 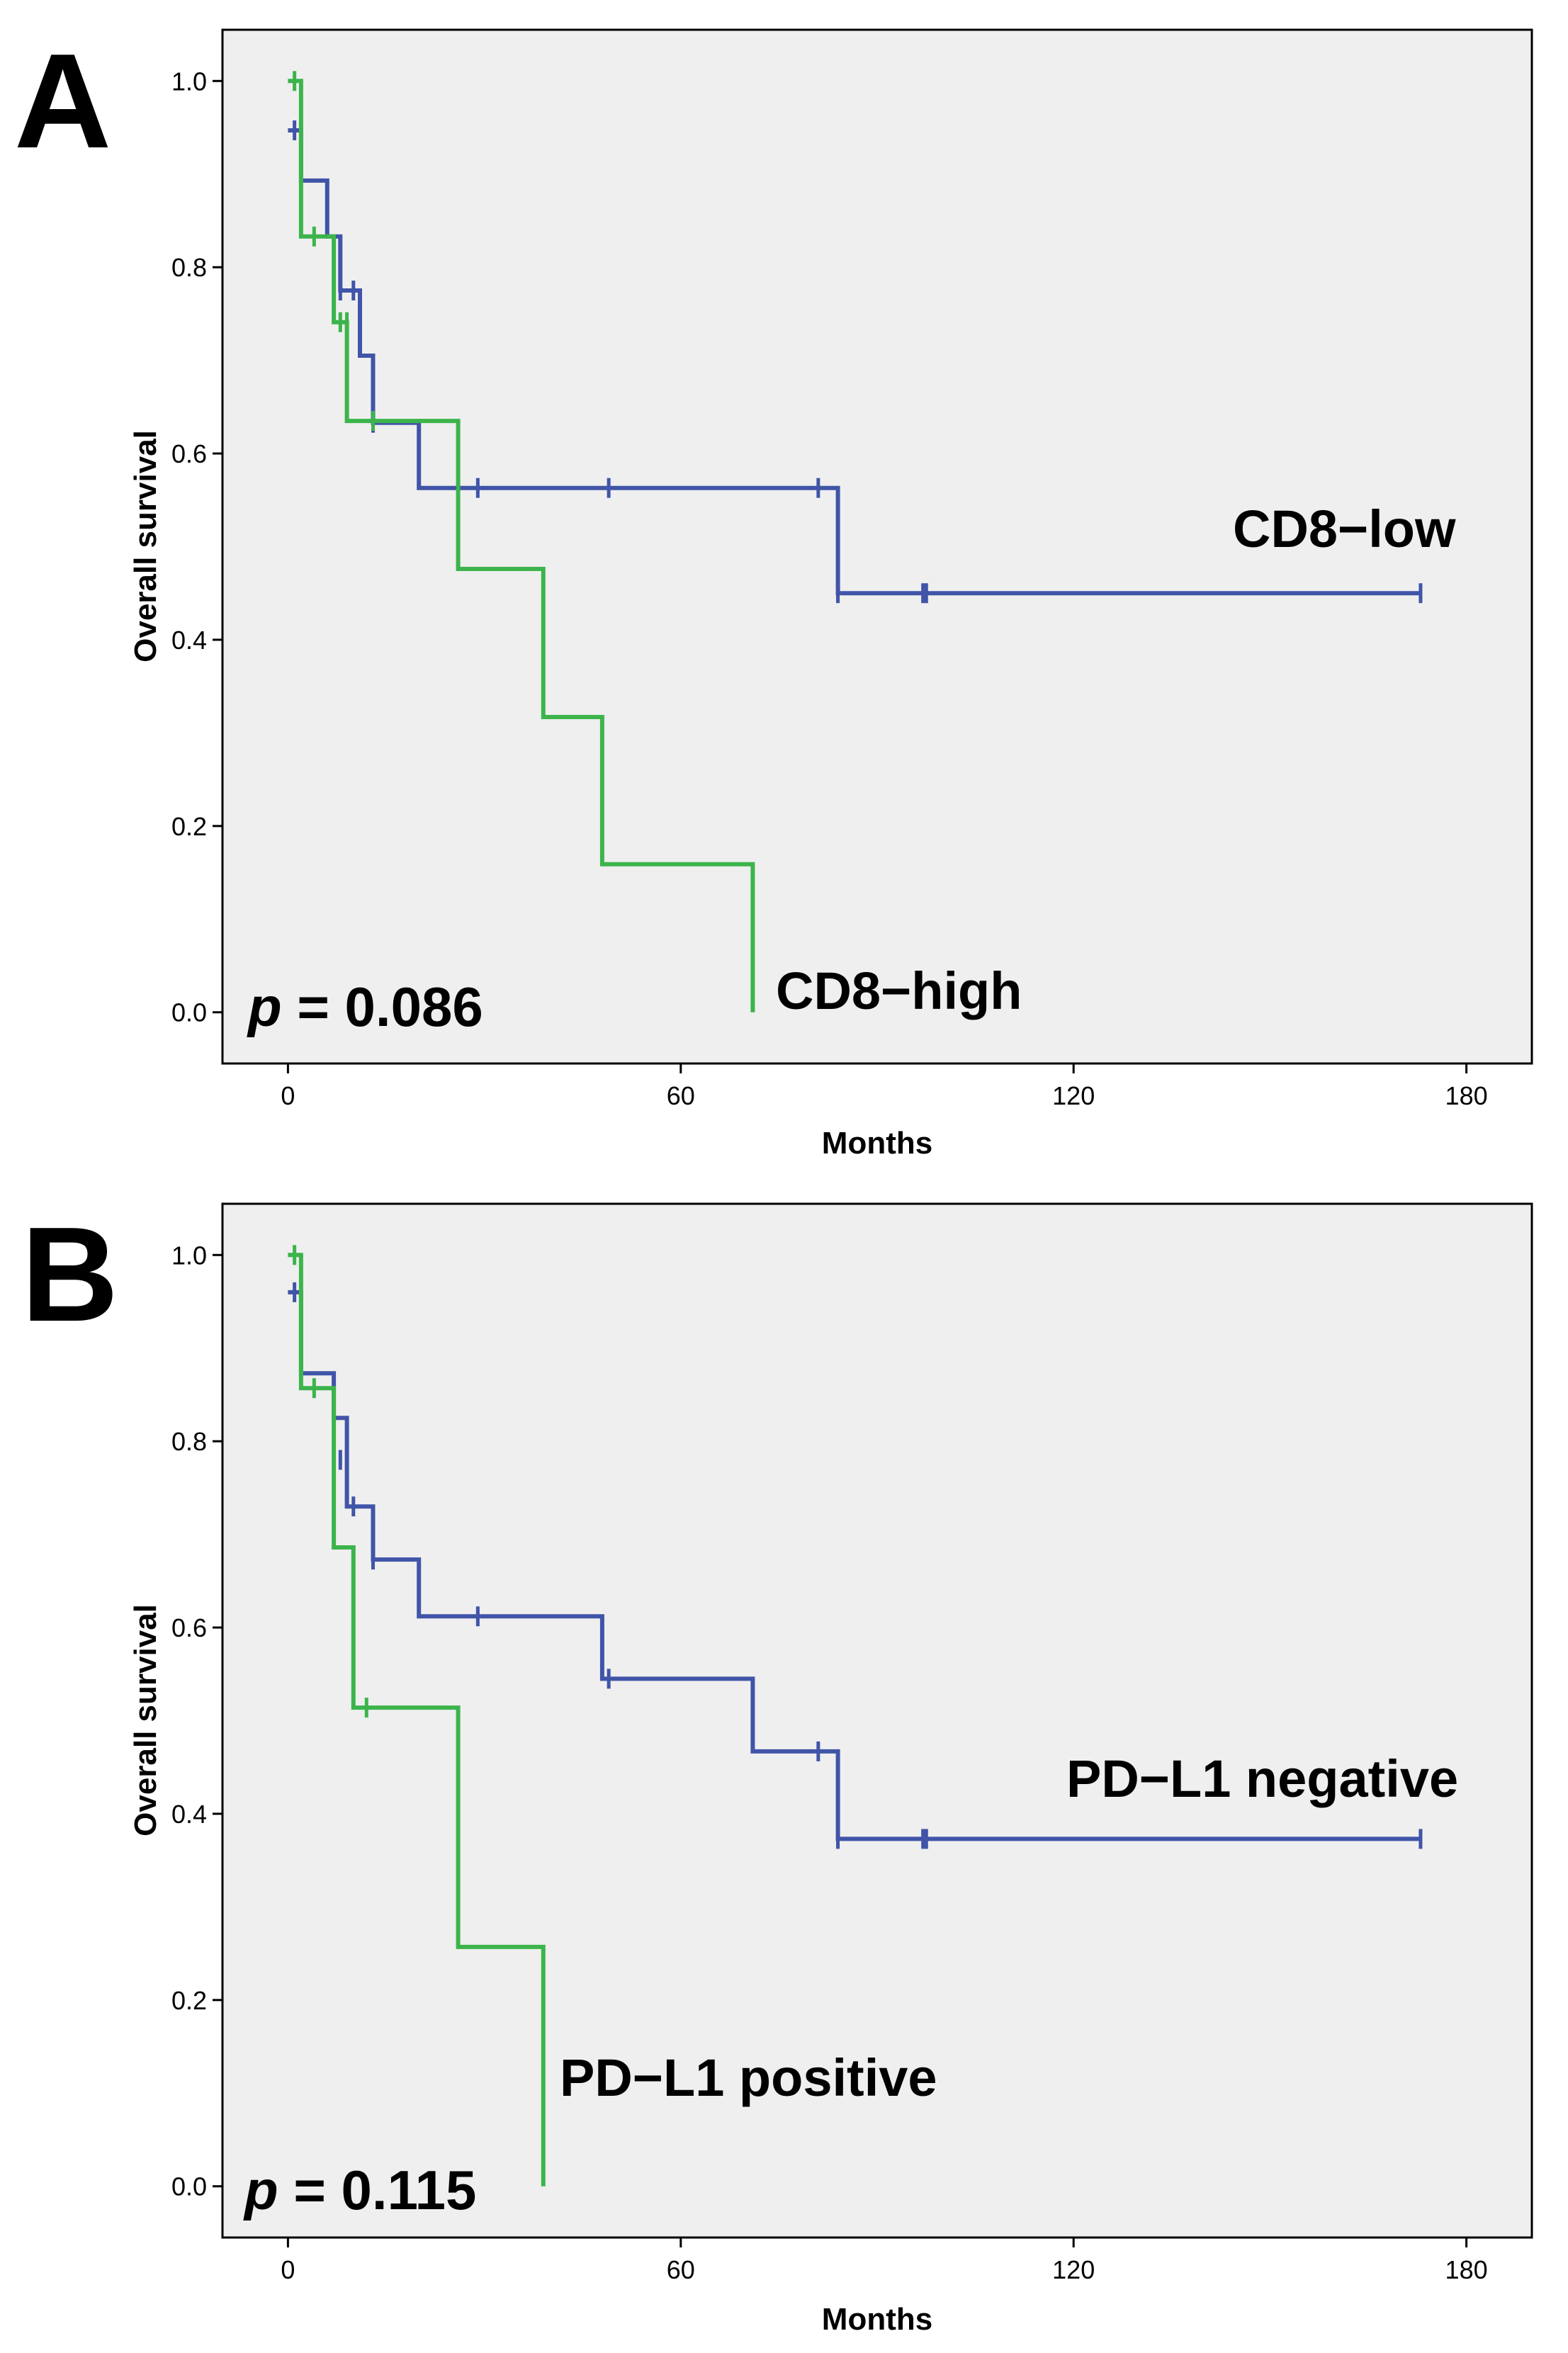 What do you see at coordinates (62, 101) in the screenshot?
I see `panel-letter: A` at bounding box center [62, 101].